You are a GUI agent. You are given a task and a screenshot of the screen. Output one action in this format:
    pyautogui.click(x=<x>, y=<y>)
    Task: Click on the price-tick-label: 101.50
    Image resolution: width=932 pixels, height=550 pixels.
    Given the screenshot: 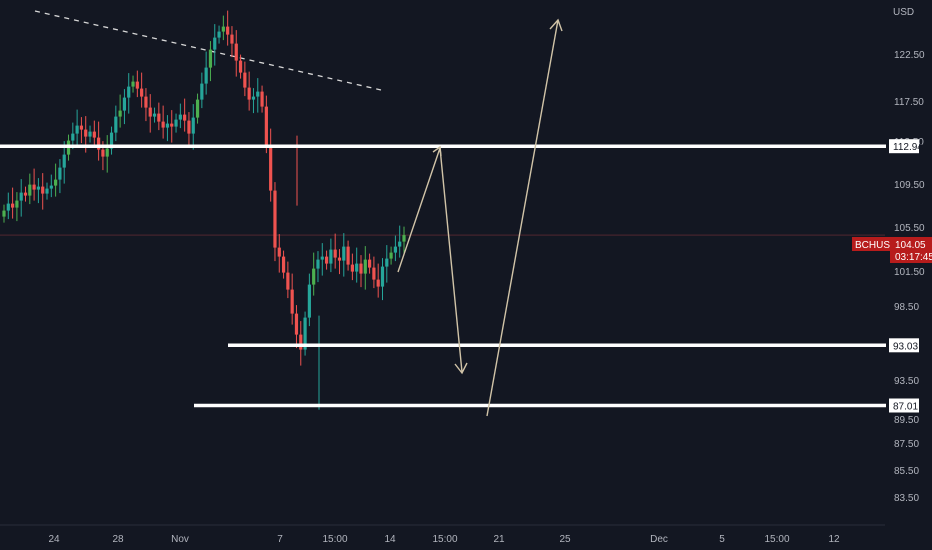 What is the action you would take?
    pyautogui.click(x=909, y=272)
    